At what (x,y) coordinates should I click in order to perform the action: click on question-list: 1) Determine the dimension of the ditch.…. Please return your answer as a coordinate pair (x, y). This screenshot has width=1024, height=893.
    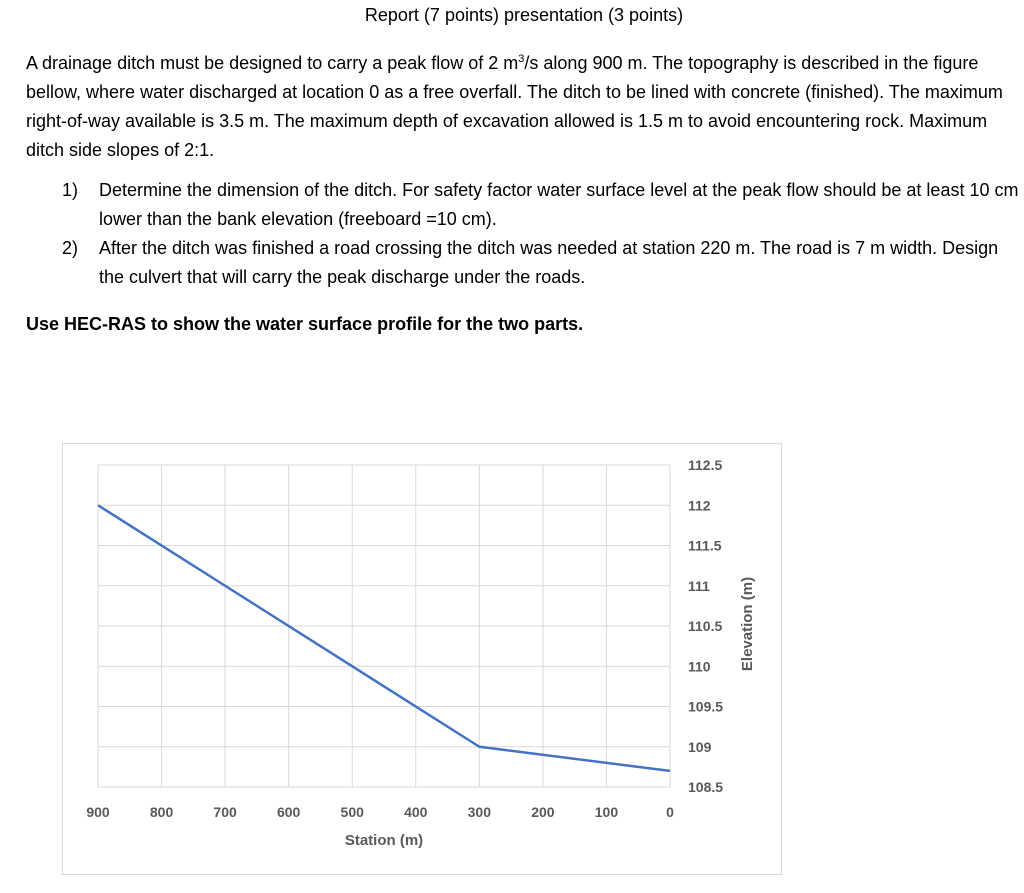
    Looking at the image, I should click on (512, 234).